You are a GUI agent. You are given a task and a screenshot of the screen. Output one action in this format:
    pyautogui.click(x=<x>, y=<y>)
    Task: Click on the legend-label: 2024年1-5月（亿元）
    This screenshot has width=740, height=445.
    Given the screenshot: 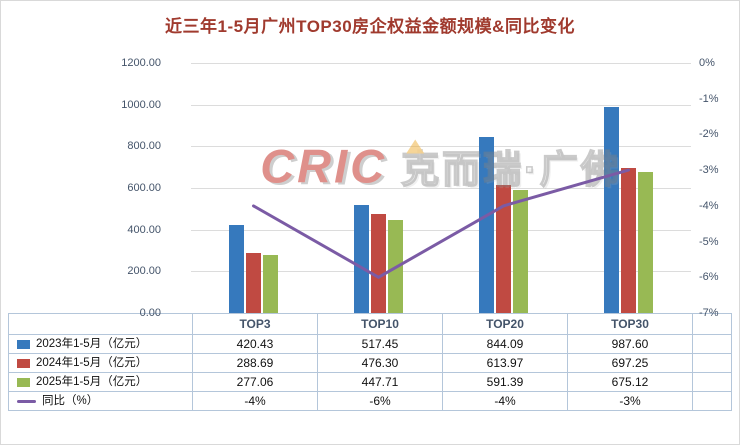 What is the action you would take?
    pyautogui.click(x=92, y=363)
    